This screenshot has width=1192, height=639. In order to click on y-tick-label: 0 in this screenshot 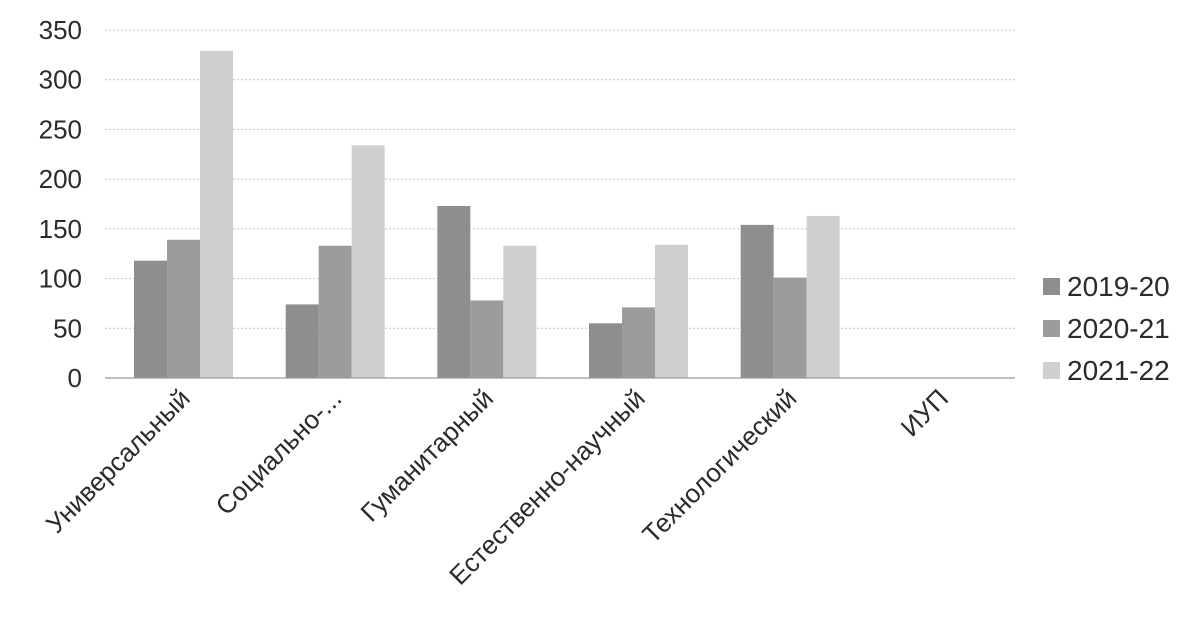, I will do `click(75, 378)`.